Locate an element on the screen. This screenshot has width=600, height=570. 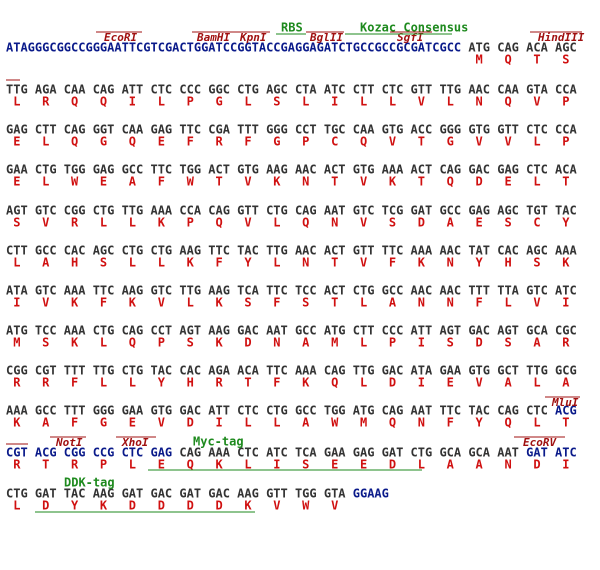
codon: ACC is located at coordinates (422, 130).